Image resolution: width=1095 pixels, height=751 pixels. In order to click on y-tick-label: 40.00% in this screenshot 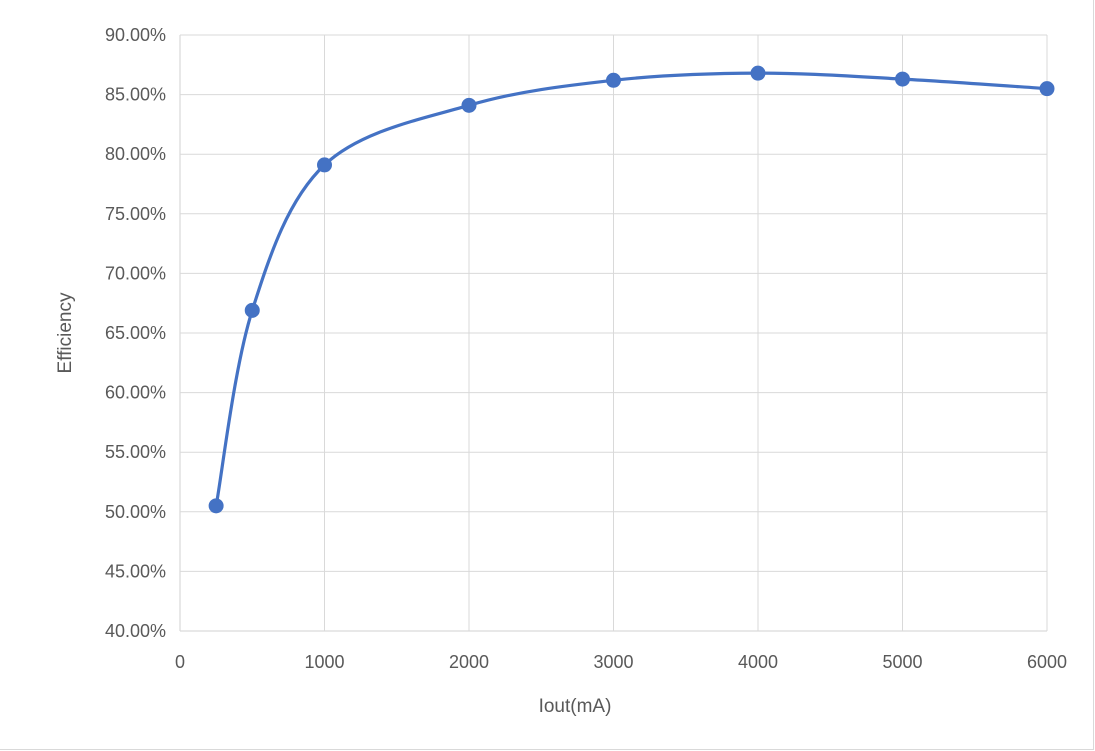, I will do `click(135, 631)`.